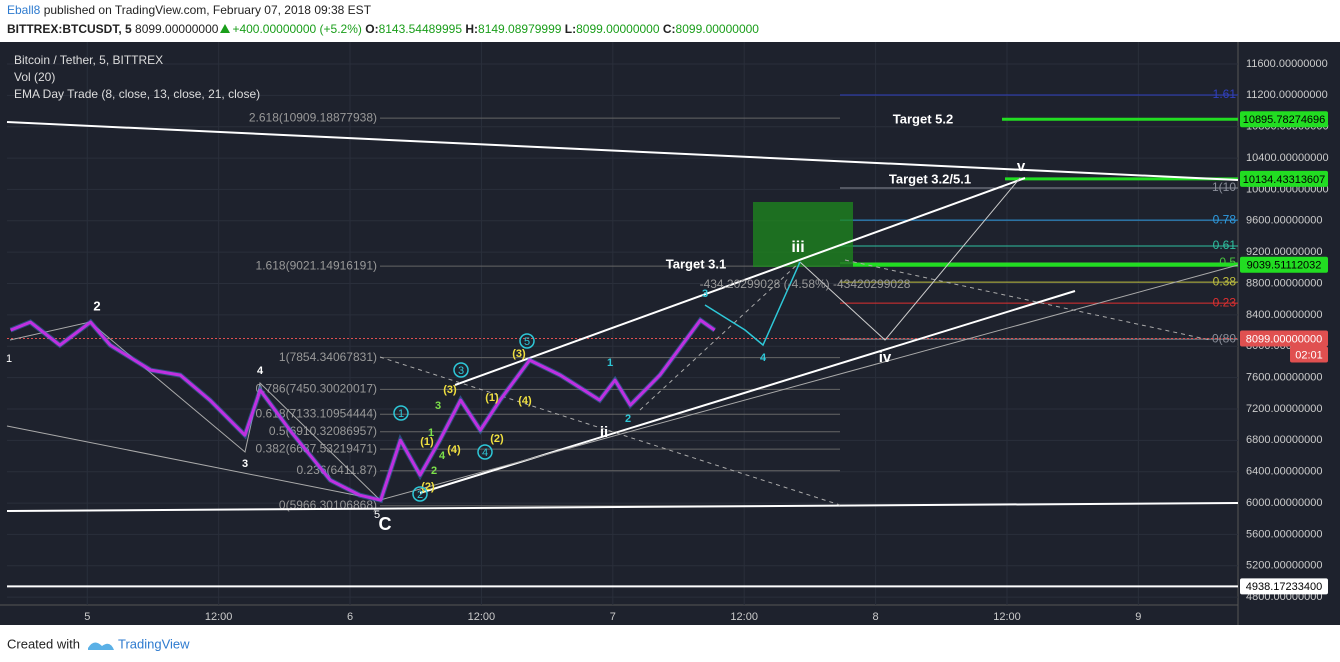 The height and width of the screenshot is (662, 1340). I want to click on x-tick-label: 12:00, so click(219, 617).